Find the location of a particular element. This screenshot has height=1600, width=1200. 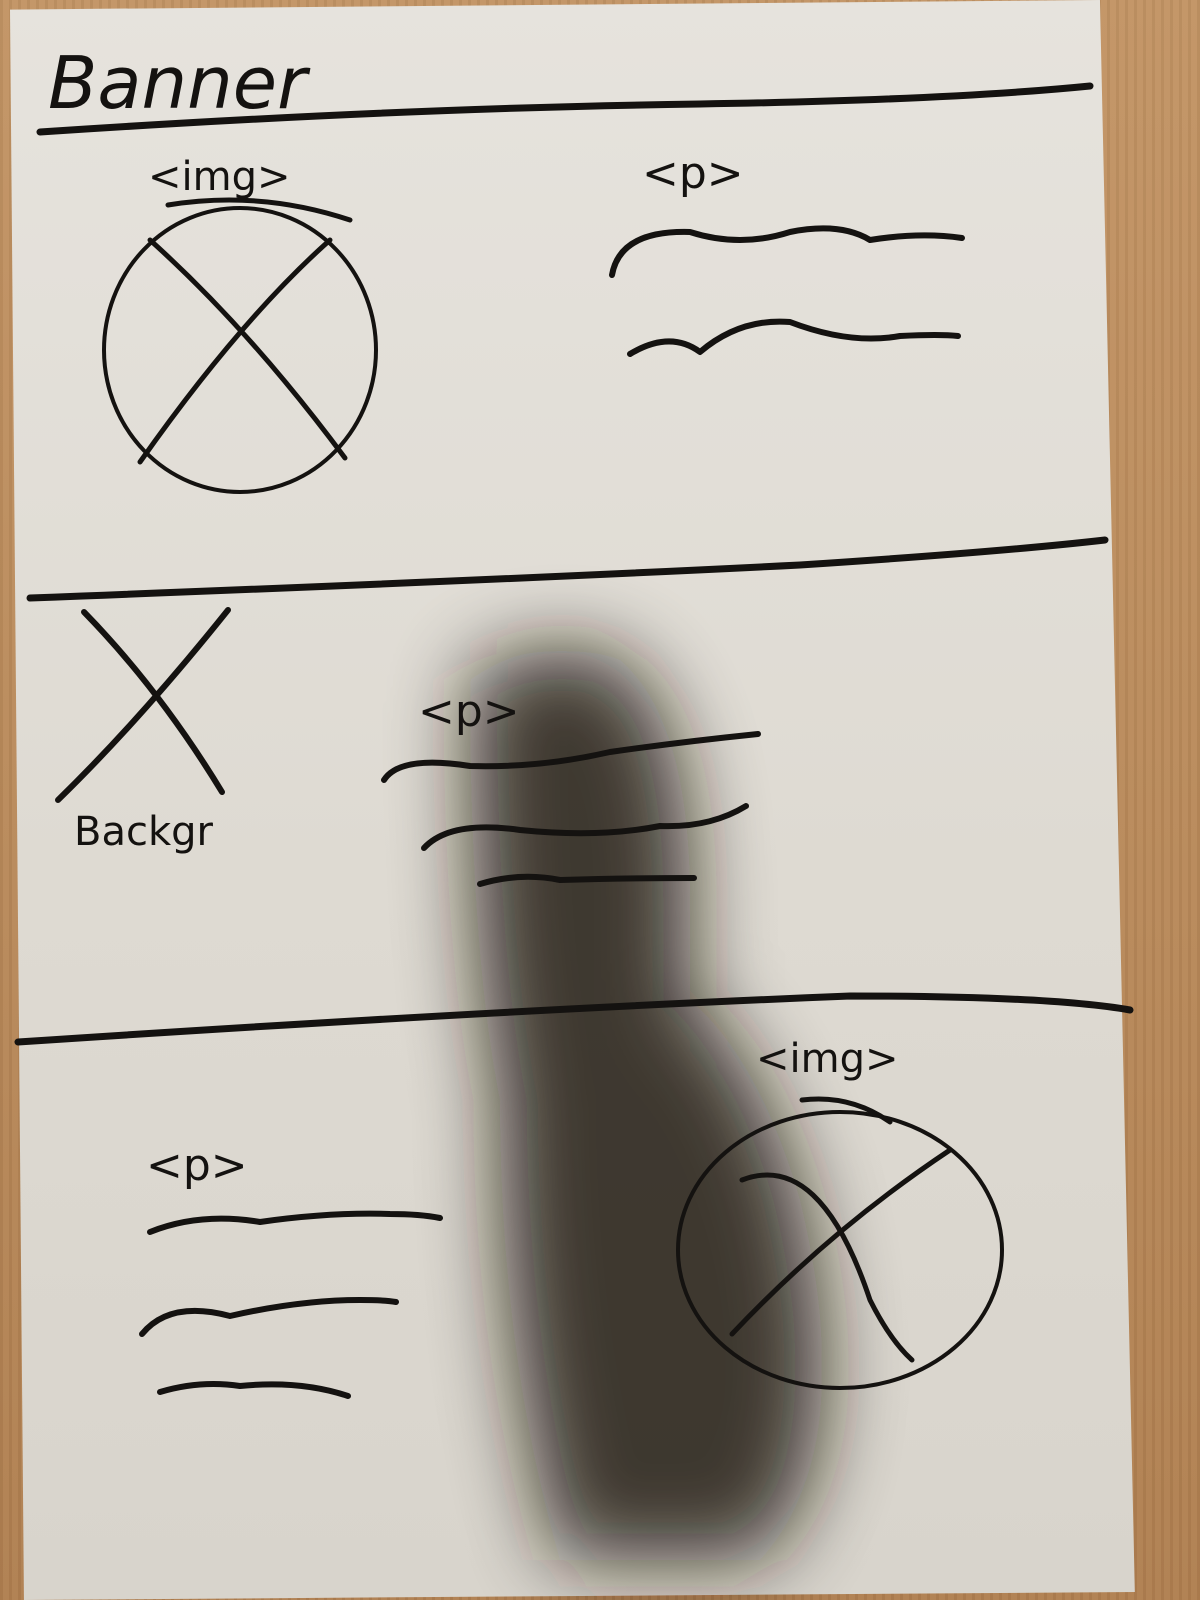

banner-divider-line is located at coordinates (565, 109).